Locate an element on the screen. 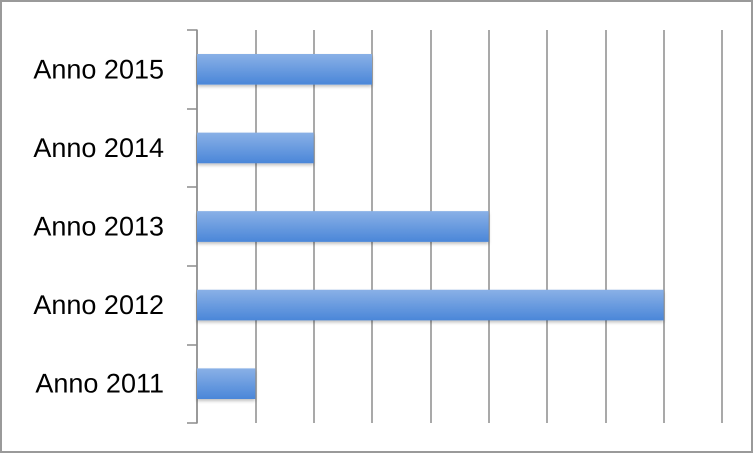 Image resolution: width=753 pixels, height=453 pixels. y-tick-label: Anno 2013 is located at coordinates (98, 227).